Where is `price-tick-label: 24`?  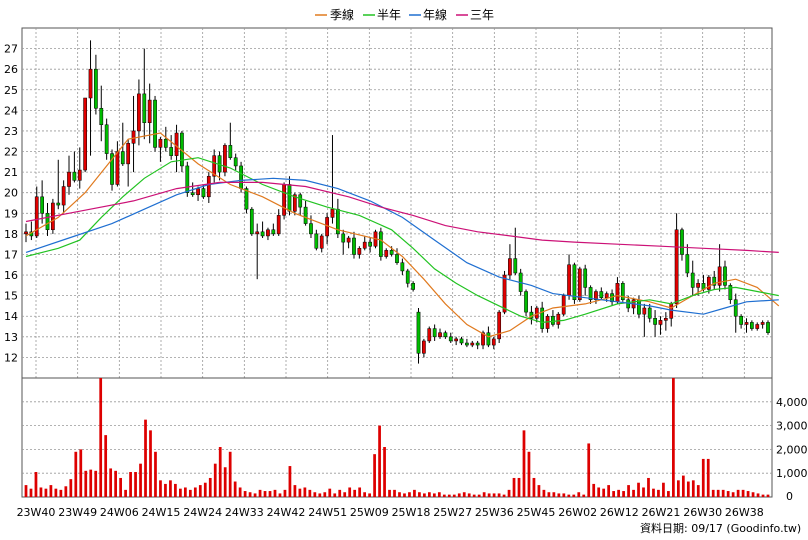
price-tick-label: 24 is located at coordinates (11, 110).